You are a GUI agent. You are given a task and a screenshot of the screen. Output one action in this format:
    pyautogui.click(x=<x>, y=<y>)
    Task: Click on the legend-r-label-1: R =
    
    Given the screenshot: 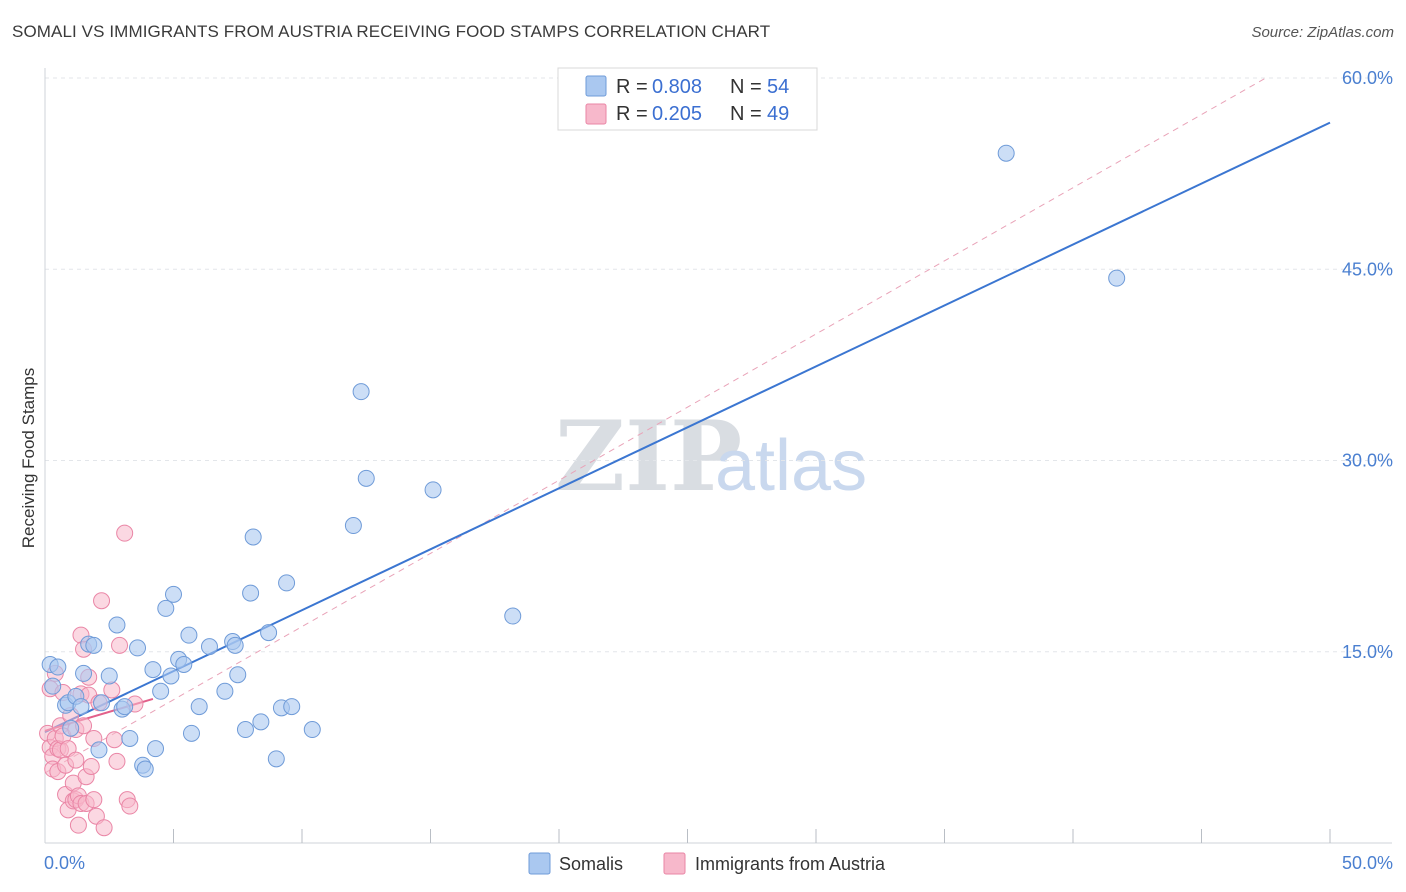 What is the action you would take?
    pyautogui.click(x=632, y=87)
    